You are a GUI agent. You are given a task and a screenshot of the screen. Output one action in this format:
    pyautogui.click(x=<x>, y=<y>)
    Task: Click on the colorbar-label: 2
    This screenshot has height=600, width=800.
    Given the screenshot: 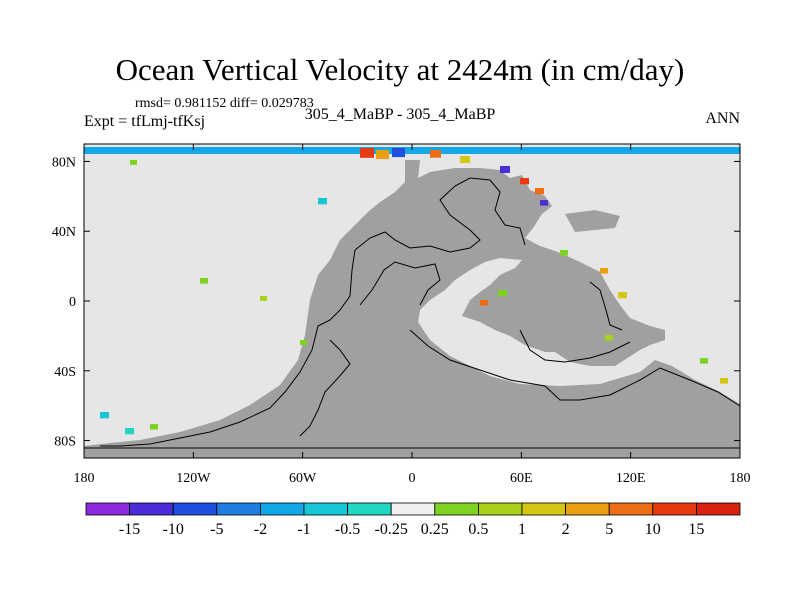 What is the action you would take?
    pyautogui.click(x=566, y=529)
    